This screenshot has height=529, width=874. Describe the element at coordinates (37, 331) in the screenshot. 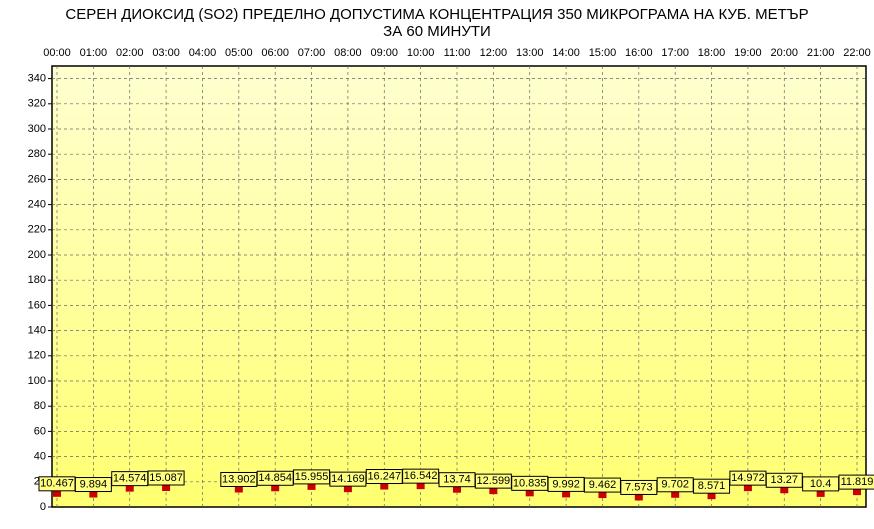

I see `y-tick-label: 140` at that location.